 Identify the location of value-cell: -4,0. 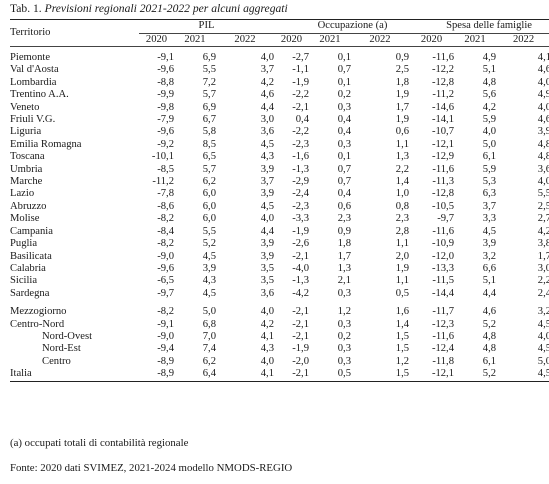
(300, 268).